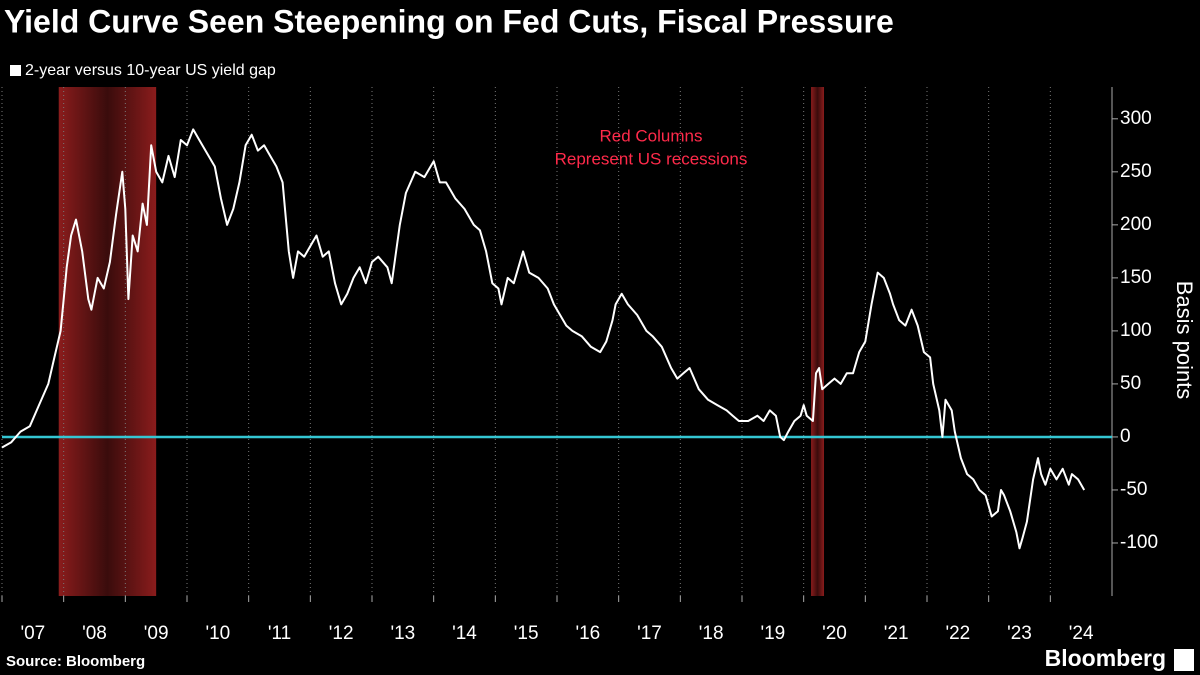  What do you see at coordinates (1130, 383) in the screenshot?
I see `y-tick-label: 50` at bounding box center [1130, 383].